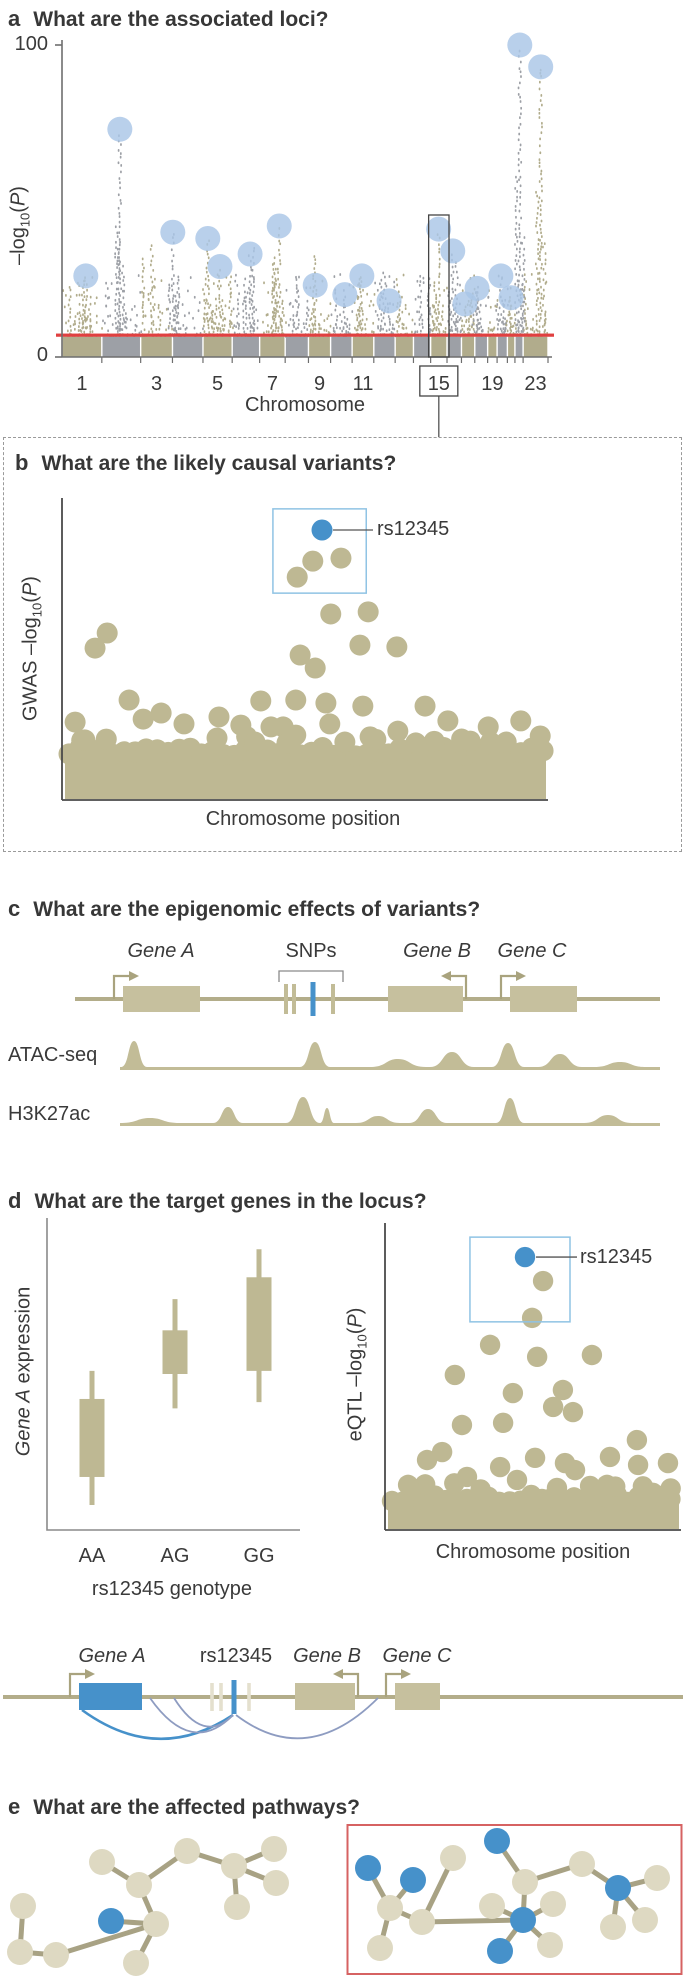 This screenshot has height=1977, width=685. Describe the element at coordinates (413, 529) in the screenshot. I see `locuszoom-lead-variant-label: rs12345` at that location.